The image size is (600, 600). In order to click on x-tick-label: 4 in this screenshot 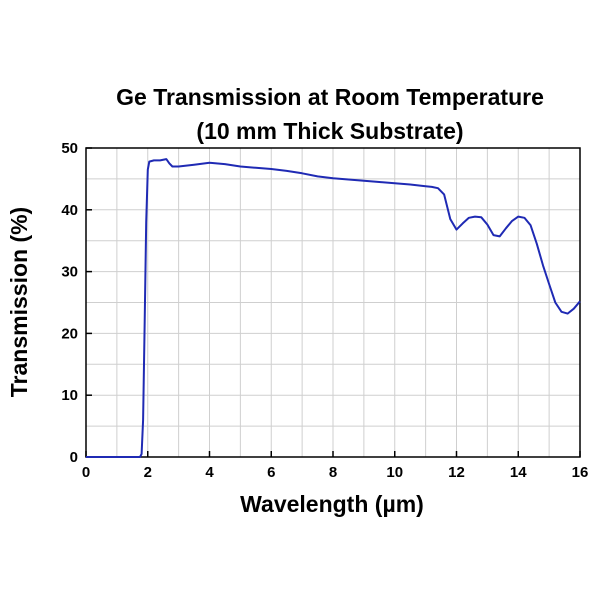, I will do `click(209, 472)`.